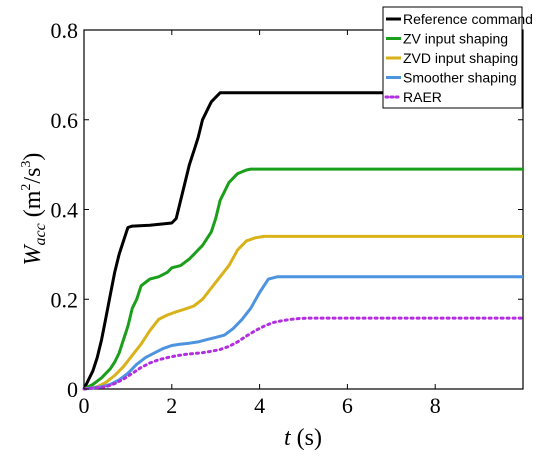 This screenshot has height=461, width=550. Describe the element at coordinates (65, 120) in the screenshot. I see `y-tick-label: 0.6` at that location.